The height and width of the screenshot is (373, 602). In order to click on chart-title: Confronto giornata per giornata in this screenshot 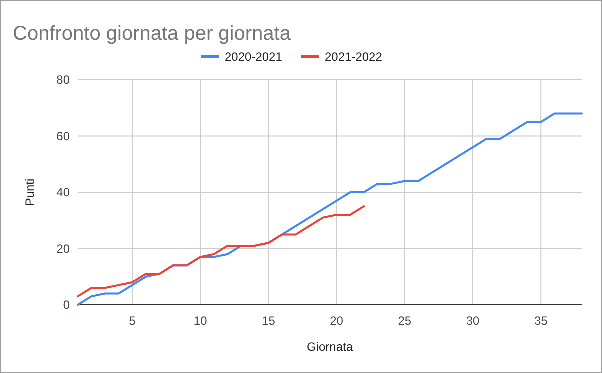, I will do `click(152, 34)`.